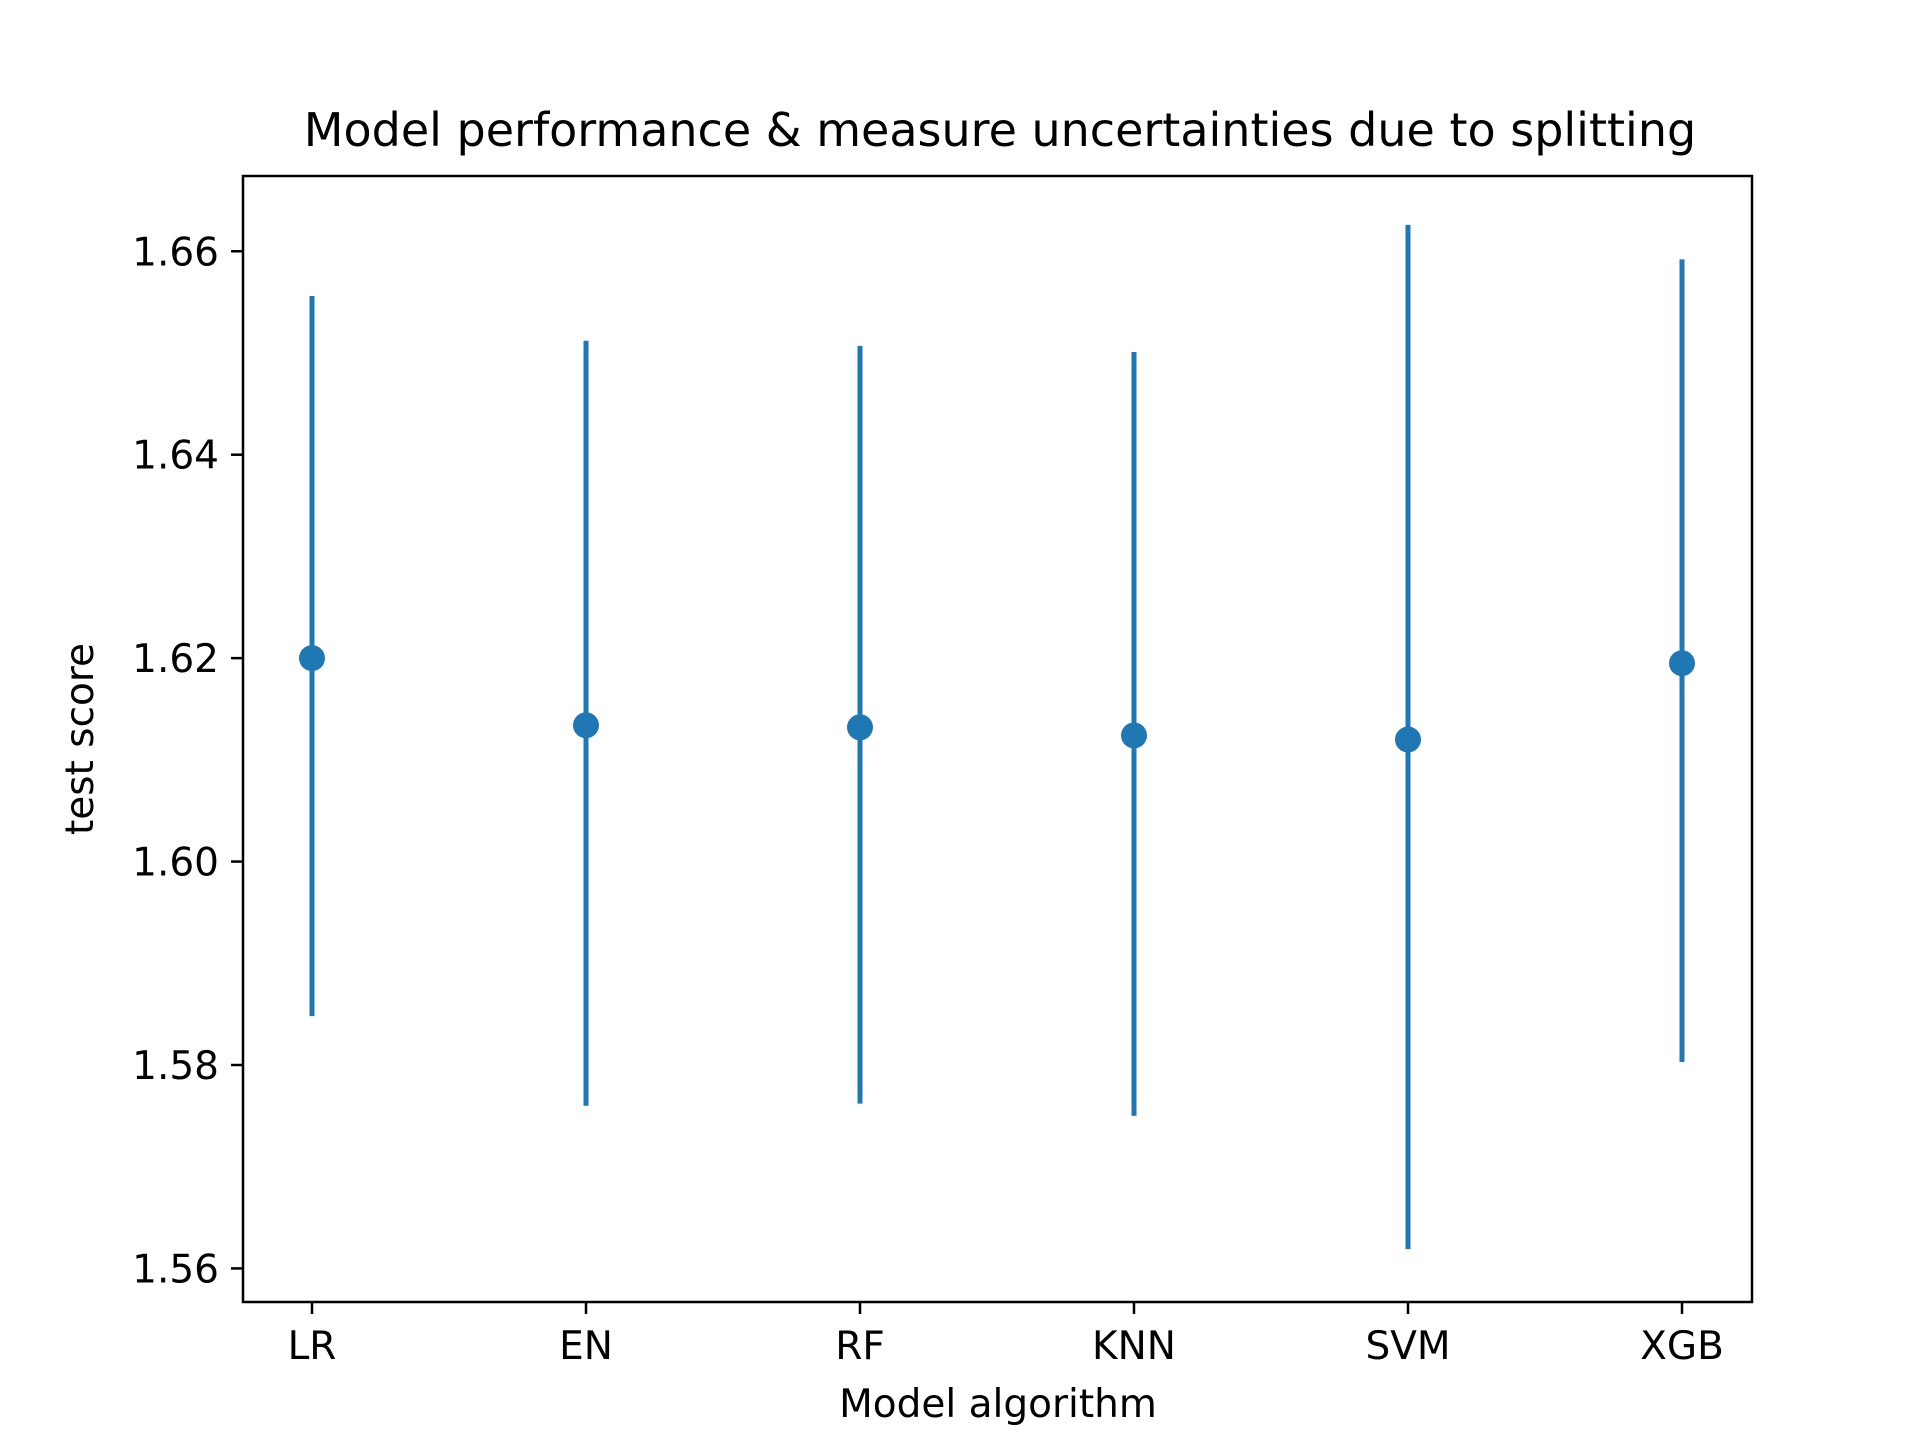 The image size is (1920, 1440). Describe the element at coordinates (1408, 739) in the screenshot. I see `data-point-svm` at that location.